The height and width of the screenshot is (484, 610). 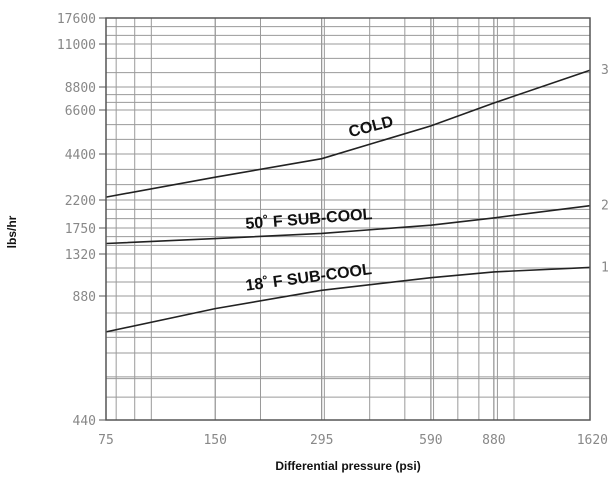 I want to click on x-tick-label: 880, so click(x=493, y=440).